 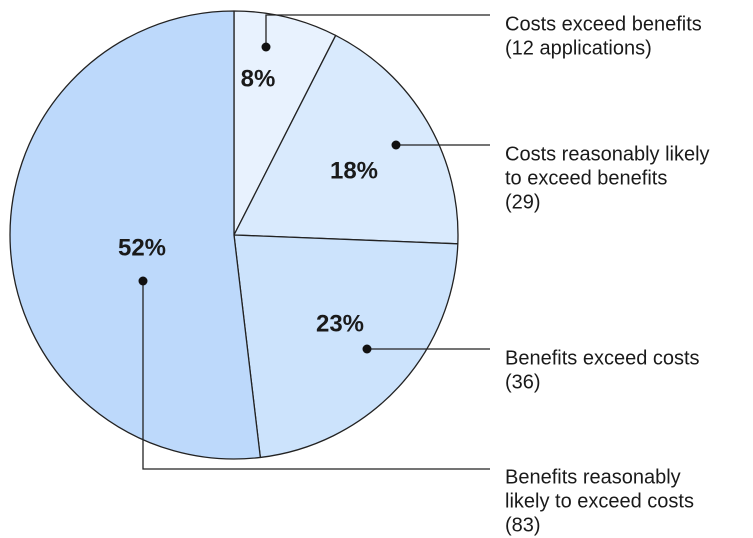 What do you see at coordinates (593, 477) in the screenshot?
I see `slice-label-4-line-1: Benefits reasonably` at bounding box center [593, 477].